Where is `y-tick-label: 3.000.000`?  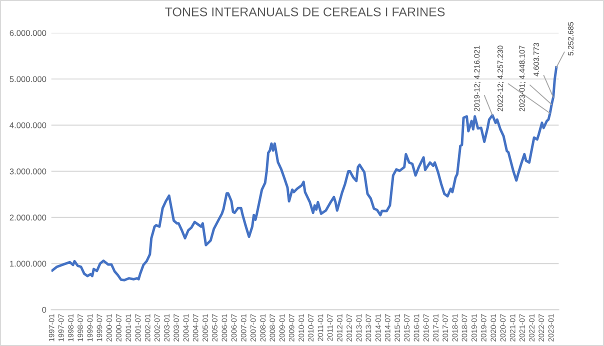
y-tick-label: 3.000.000 is located at coordinates (28, 171).